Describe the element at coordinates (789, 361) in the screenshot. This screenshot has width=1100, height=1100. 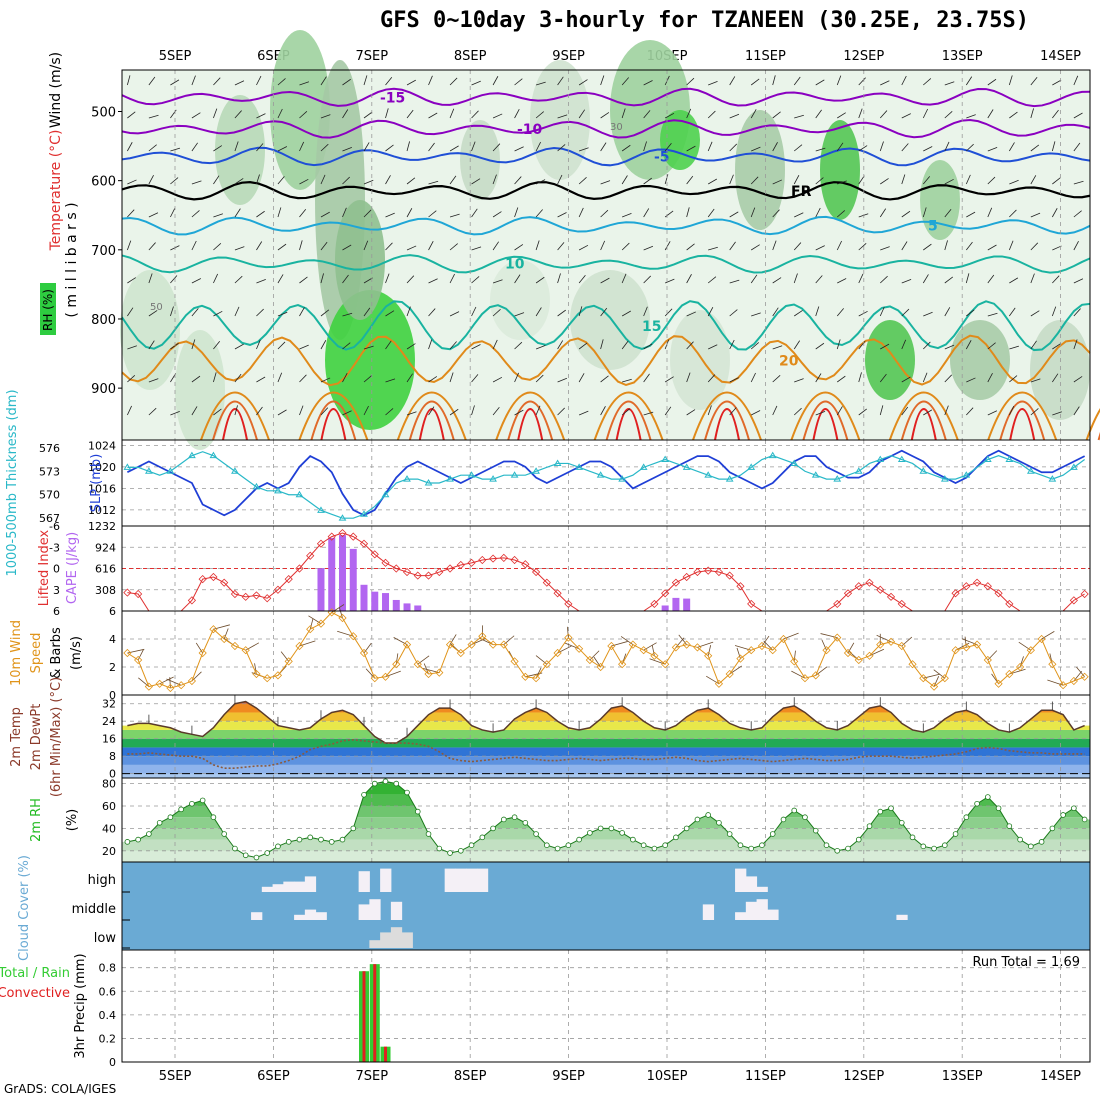
I see `isotherm-label: 20` at that location.